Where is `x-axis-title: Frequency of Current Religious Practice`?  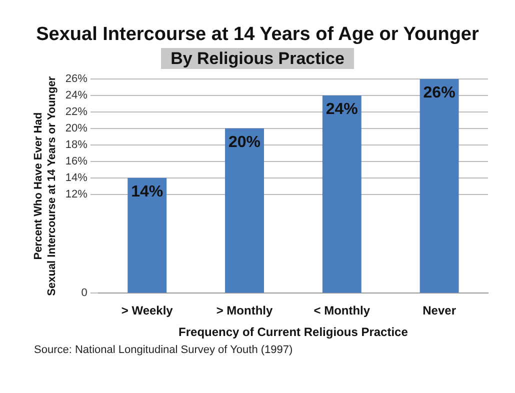 x-axis-title: Frequency of Current Religious Practice is located at coordinates (293, 332).